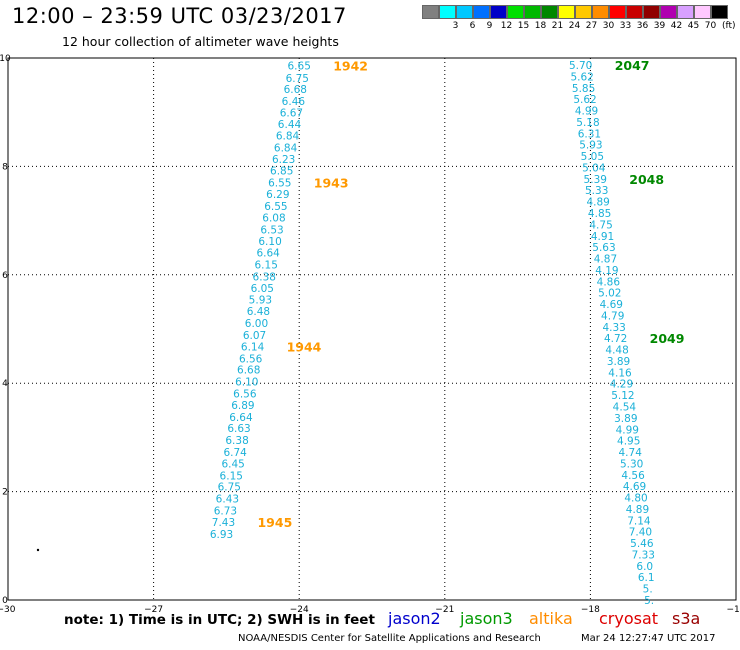 The width and height of the screenshot is (740, 650). I want to click on data-point-label: 4.69, so click(634, 487).